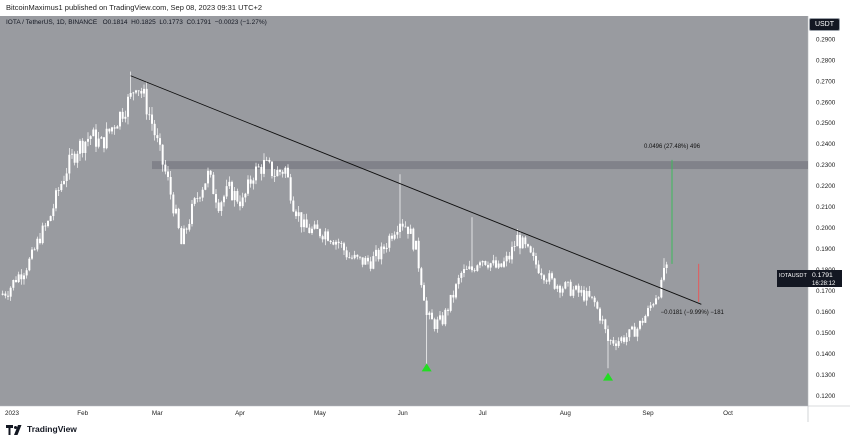 This screenshot has width=850, height=439. I want to click on price-tick-label: 0.2800, so click(826, 60).